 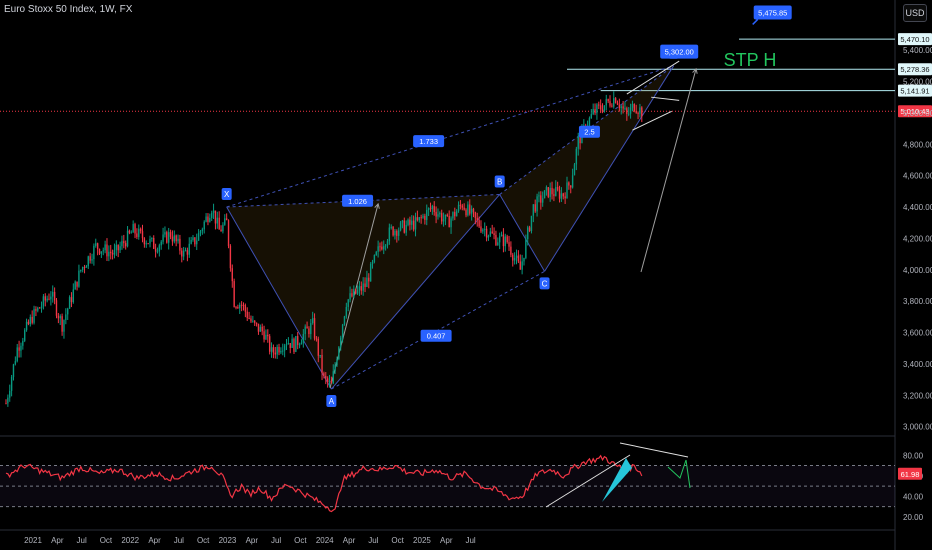 I want to click on price-tick-label: 4,200.00, so click(x=917, y=238).